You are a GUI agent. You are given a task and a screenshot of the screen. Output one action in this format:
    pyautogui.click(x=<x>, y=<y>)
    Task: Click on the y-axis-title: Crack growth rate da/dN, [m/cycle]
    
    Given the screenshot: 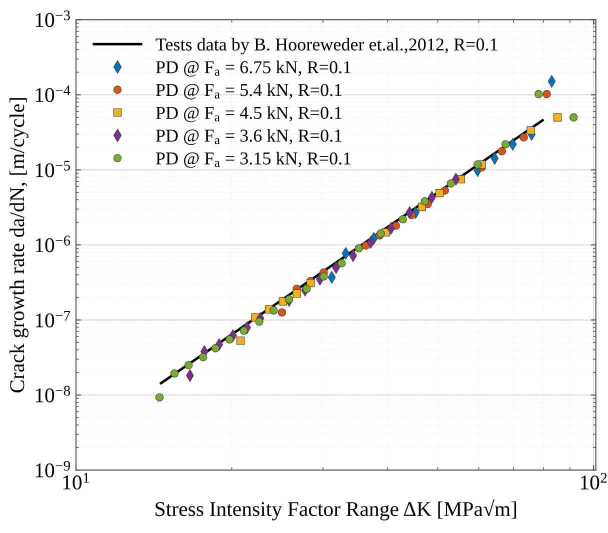 What is the action you would take?
    pyautogui.click(x=19, y=245)
    